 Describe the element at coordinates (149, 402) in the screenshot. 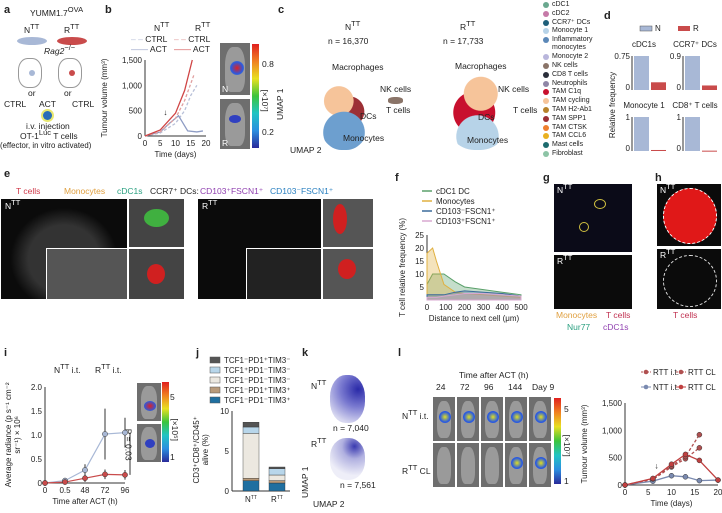

I see `bioluminescence-image-n` at that location.